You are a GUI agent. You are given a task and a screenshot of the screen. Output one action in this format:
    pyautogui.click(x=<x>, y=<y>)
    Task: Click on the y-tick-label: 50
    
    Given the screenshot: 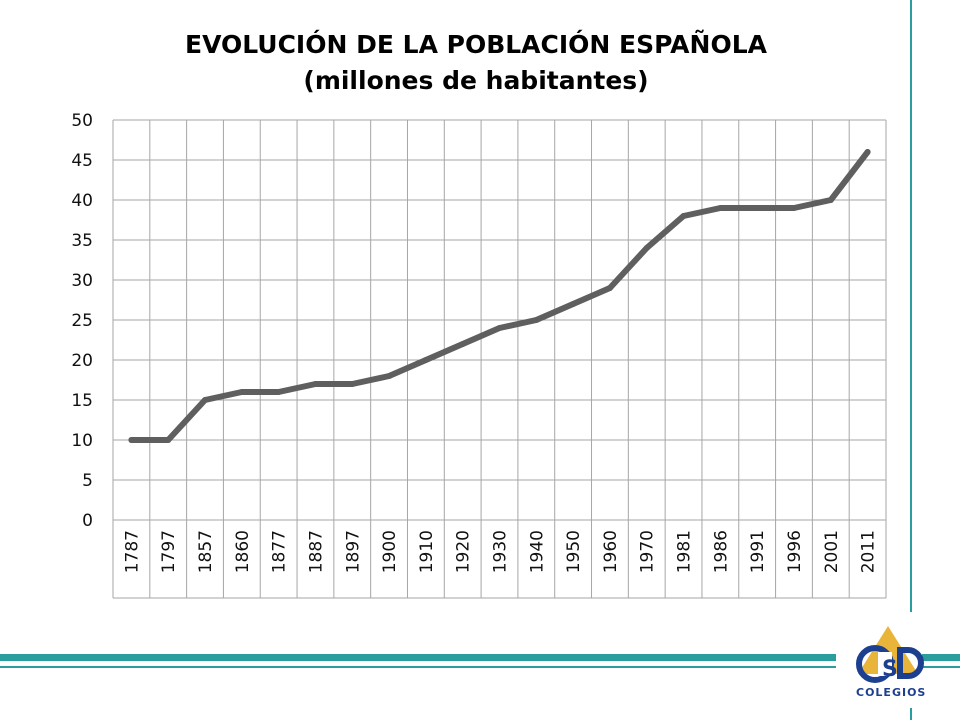 What is the action you would take?
    pyautogui.click(x=82, y=121)
    